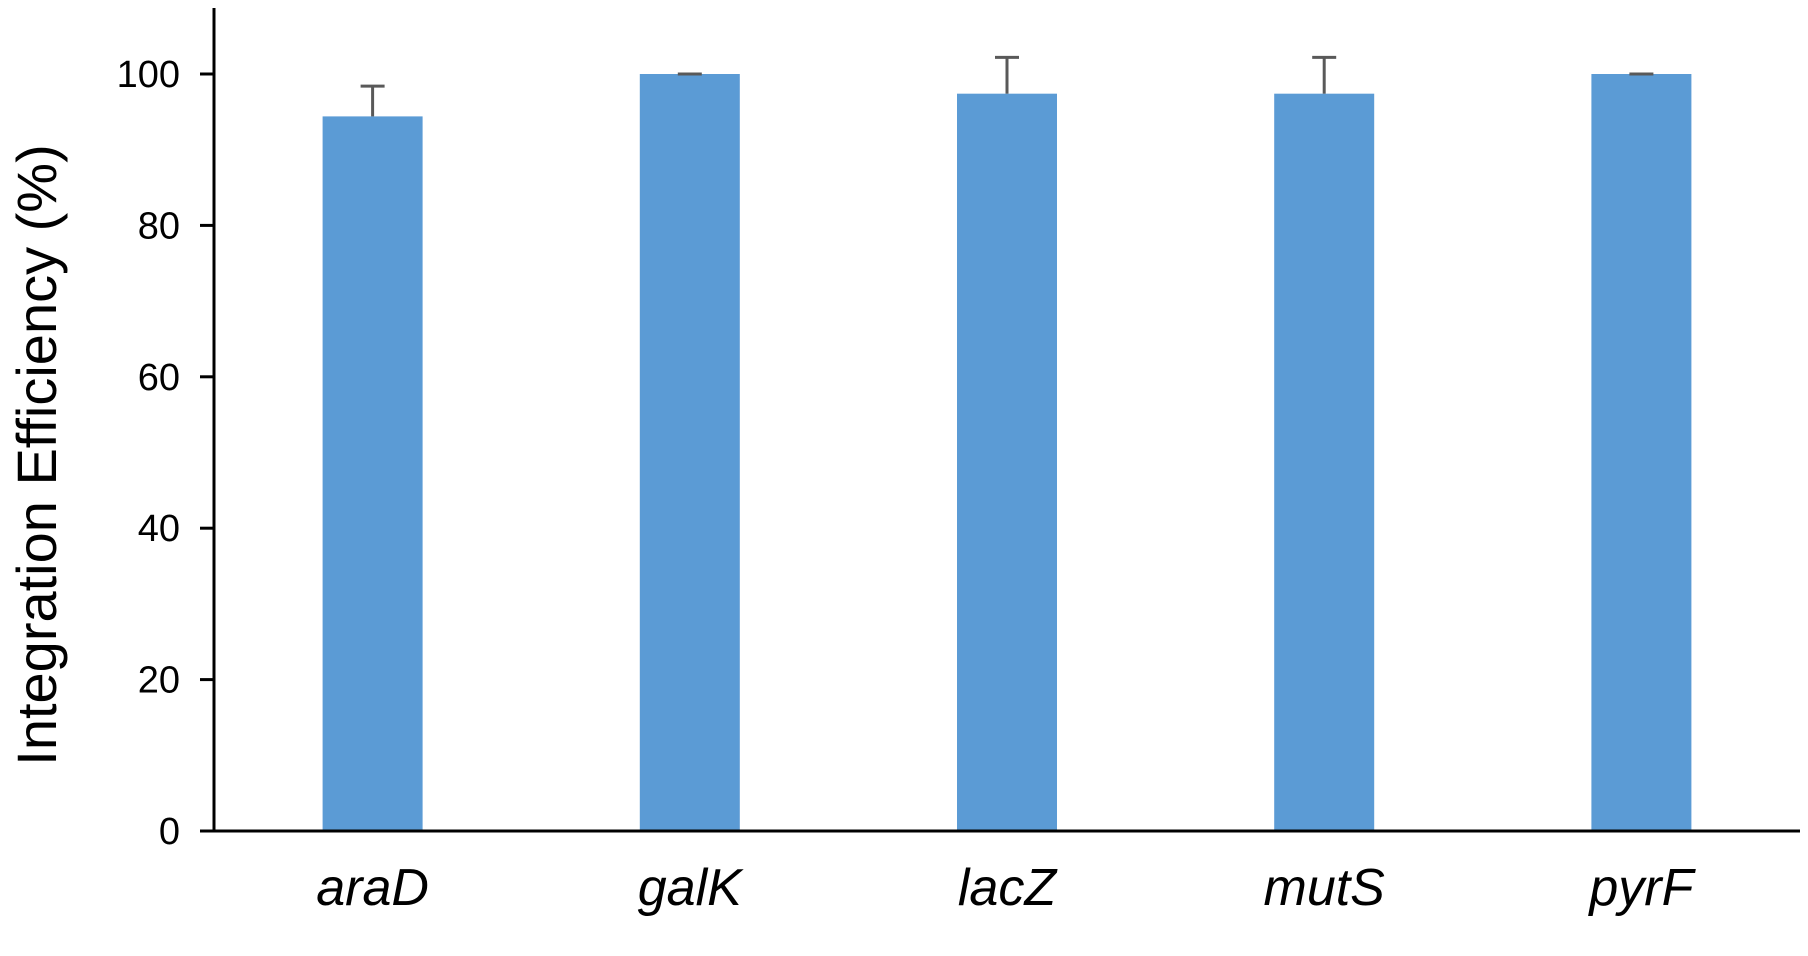 Image resolution: width=1808 pixels, height=956 pixels. Describe the element at coordinates (689, 452) in the screenshot. I see `bar-galK` at that location.